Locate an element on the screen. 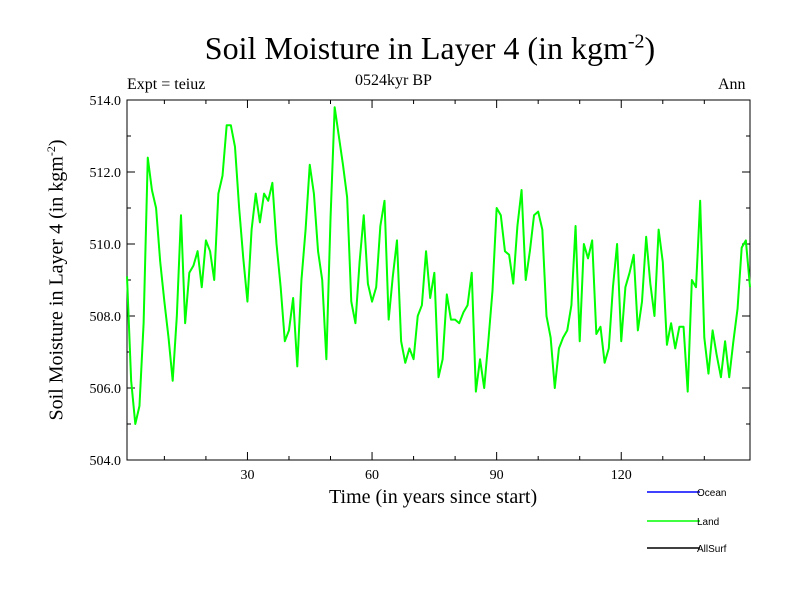 Image resolution: width=800 pixels, height=600 pixels. x-tick-label: 30 is located at coordinates (247, 475).